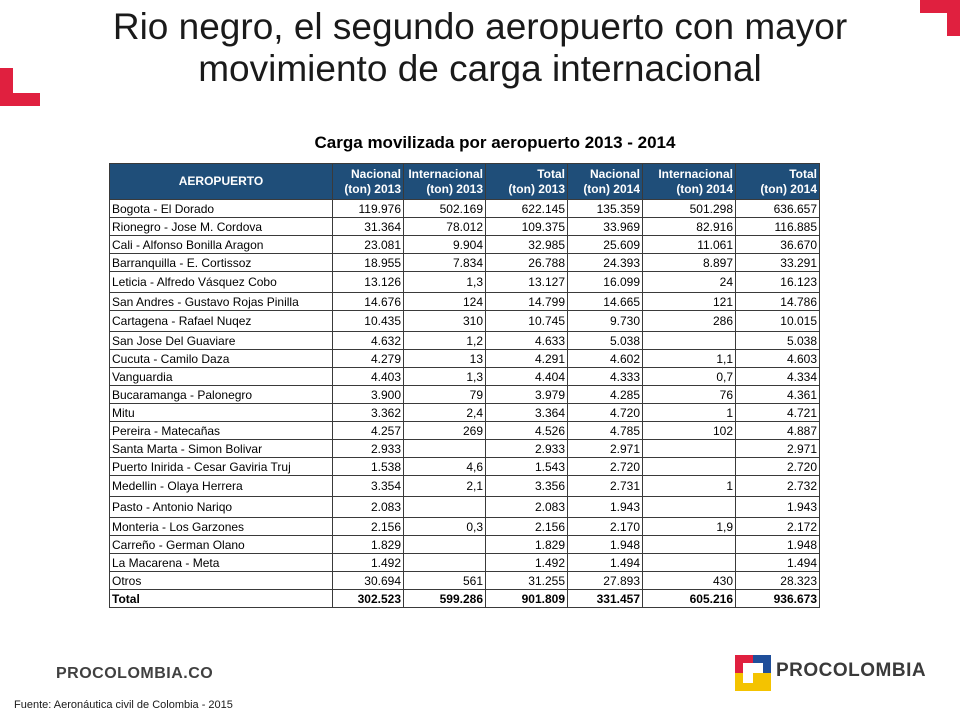 The height and width of the screenshot is (720, 960). What do you see at coordinates (372, 188) in the screenshot?
I see `header-text: (ton) 2013` at bounding box center [372, 188].